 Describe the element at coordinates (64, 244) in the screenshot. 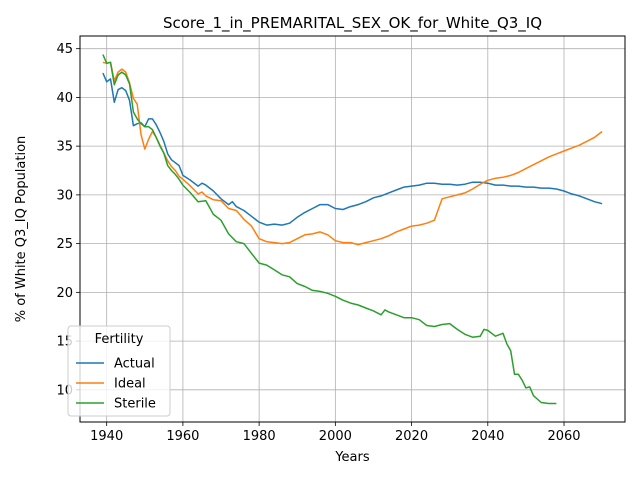

I see `y-tick-label: 25` at that location.